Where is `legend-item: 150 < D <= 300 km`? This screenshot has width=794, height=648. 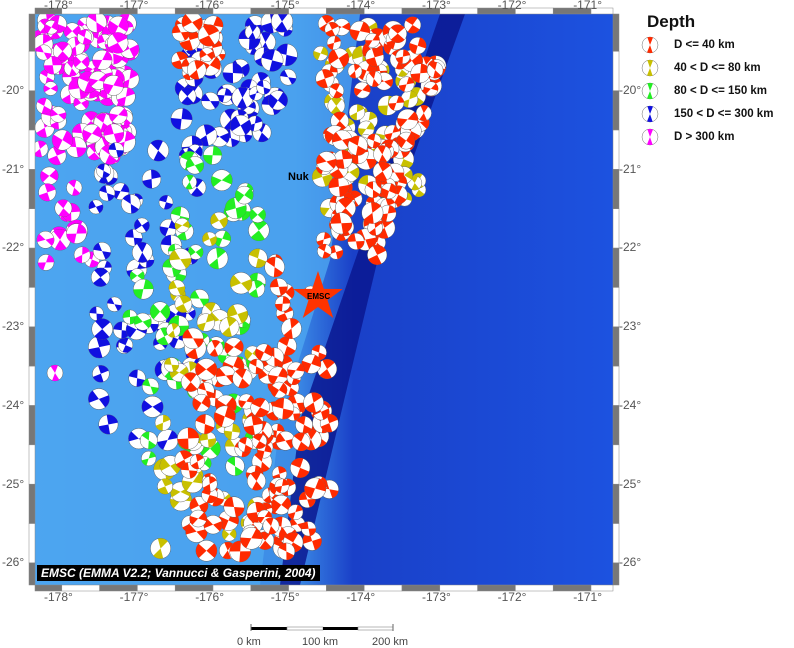
legend-item: 150 < D <= 300 km is located at coordinates (706, 114).